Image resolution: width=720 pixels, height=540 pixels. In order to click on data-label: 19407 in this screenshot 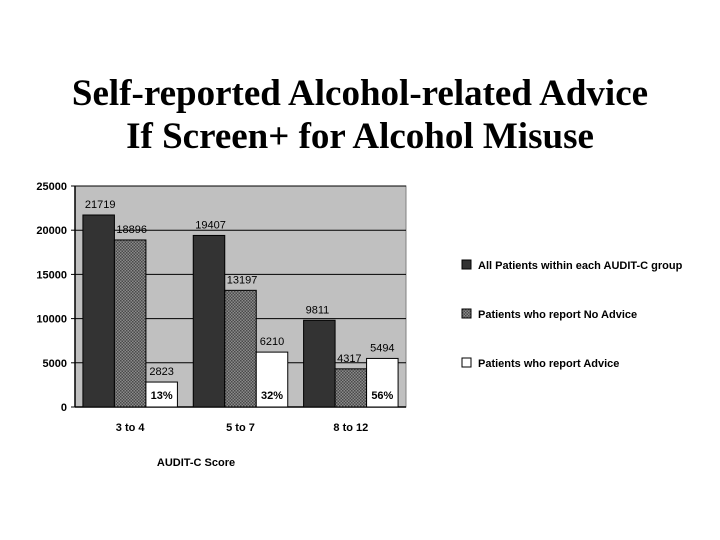, I will do `click(210, 225)`.